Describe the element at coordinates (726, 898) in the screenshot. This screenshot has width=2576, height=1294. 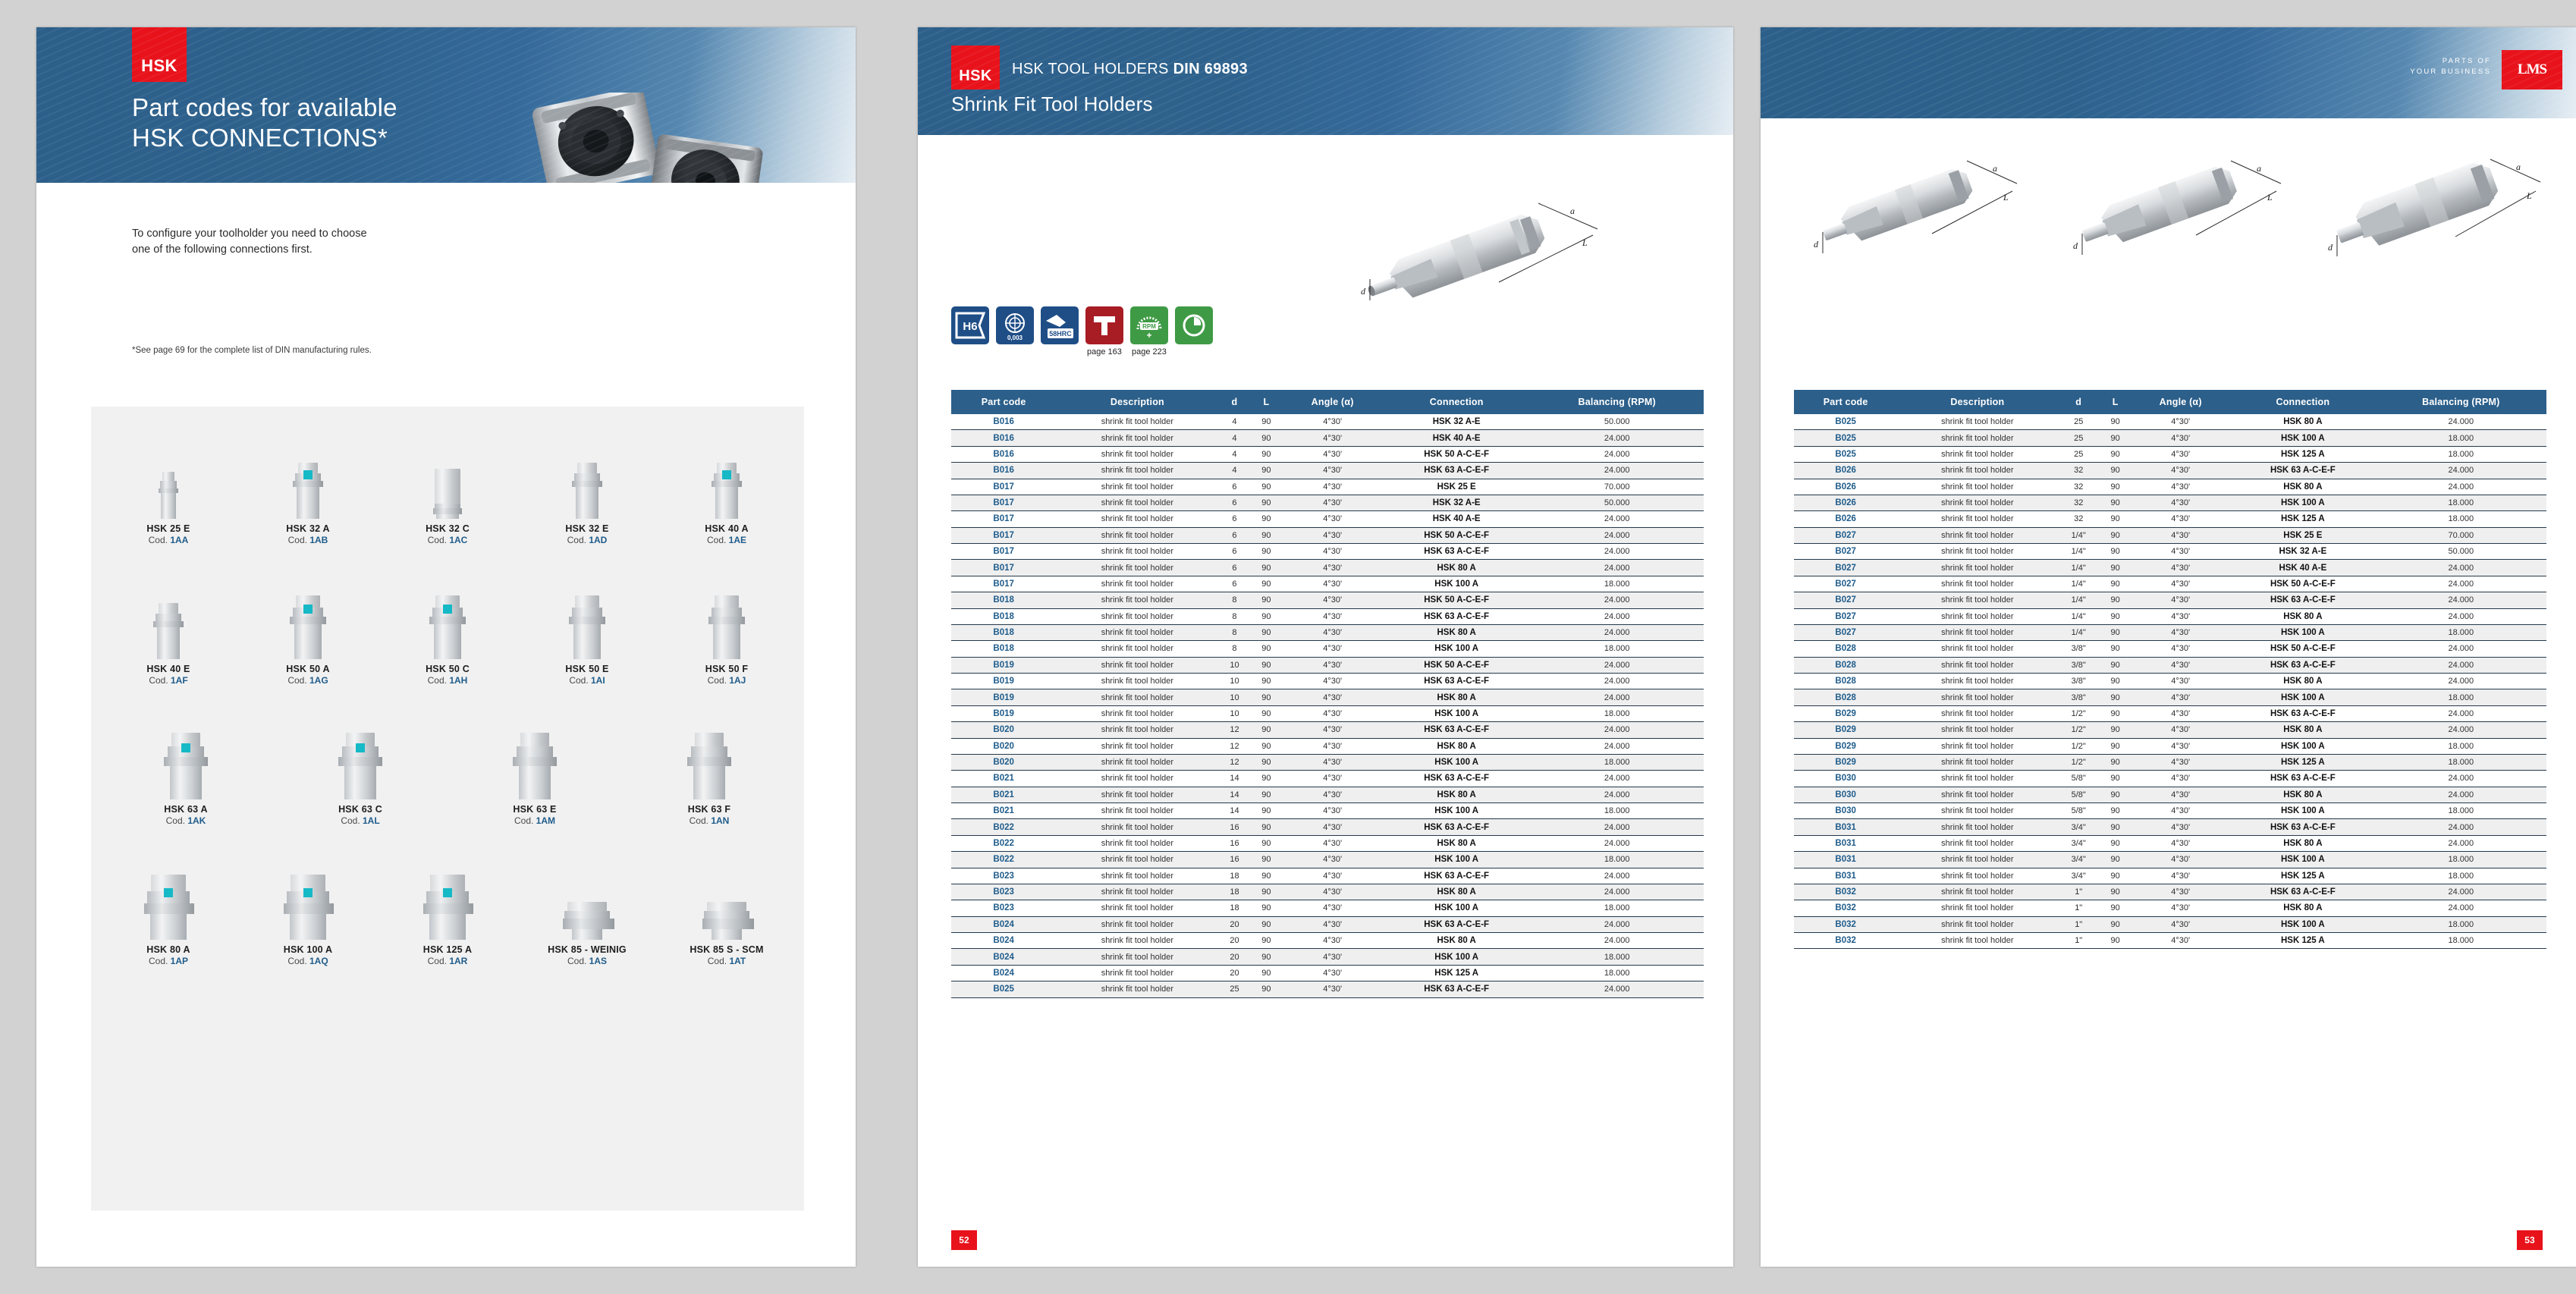
I see `connection-card: HSK 85 S - SCM Cod. 1AT` at that location.